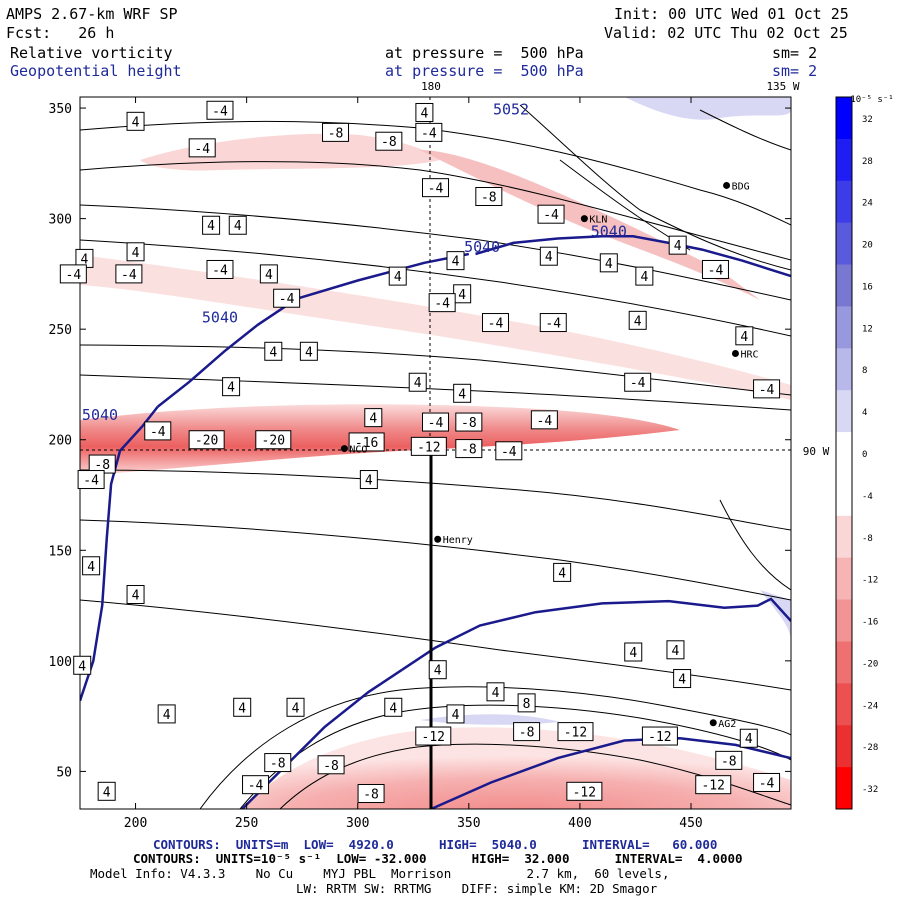 This screenshot has width=900, height=900. Describe the element at coordinates (867, 204) in the screenshot. I see `colorbar-tick-label: 24` at that location.